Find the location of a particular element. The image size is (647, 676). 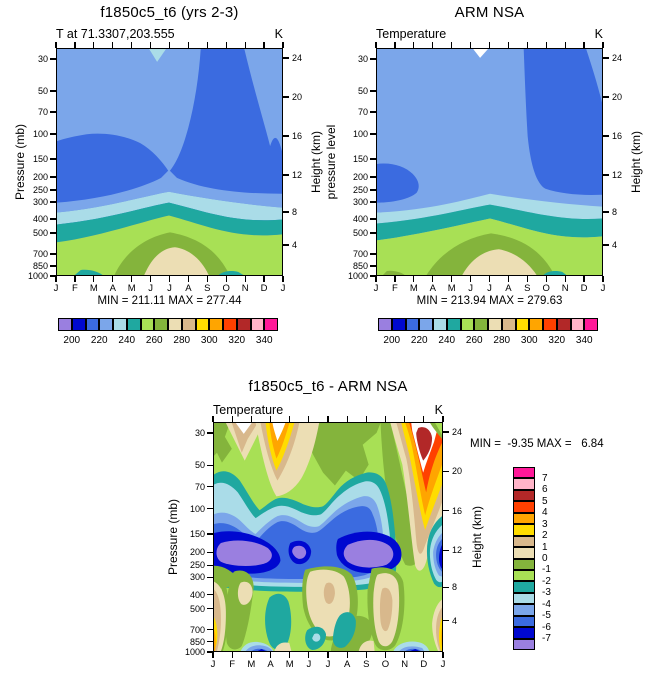

panel-title-model: f1850c5_t6 (yrs 2-3) is located at coordinates (169, 12).